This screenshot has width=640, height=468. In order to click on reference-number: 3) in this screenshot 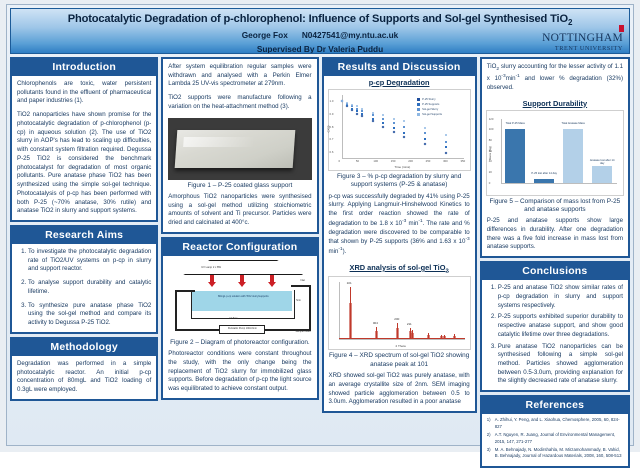, I will do `click(488, 449)`.